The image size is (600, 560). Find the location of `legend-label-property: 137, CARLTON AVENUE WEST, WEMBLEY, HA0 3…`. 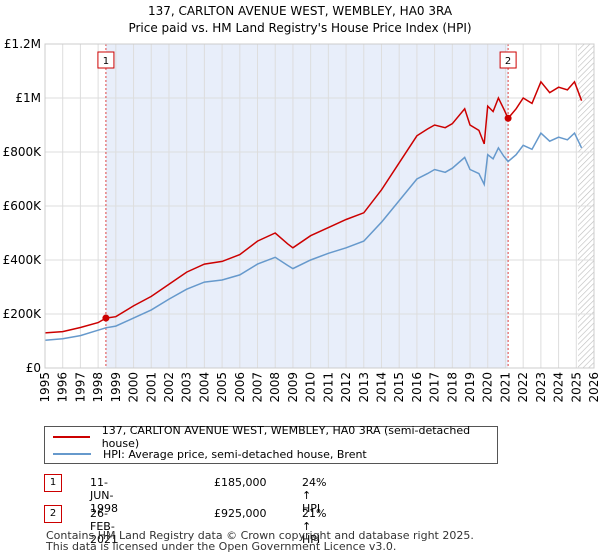

legend-label-property: 137, CARLTON AVENUE WEST, WEMBLEY, HA0 3… is located at coordinates (286, 437).